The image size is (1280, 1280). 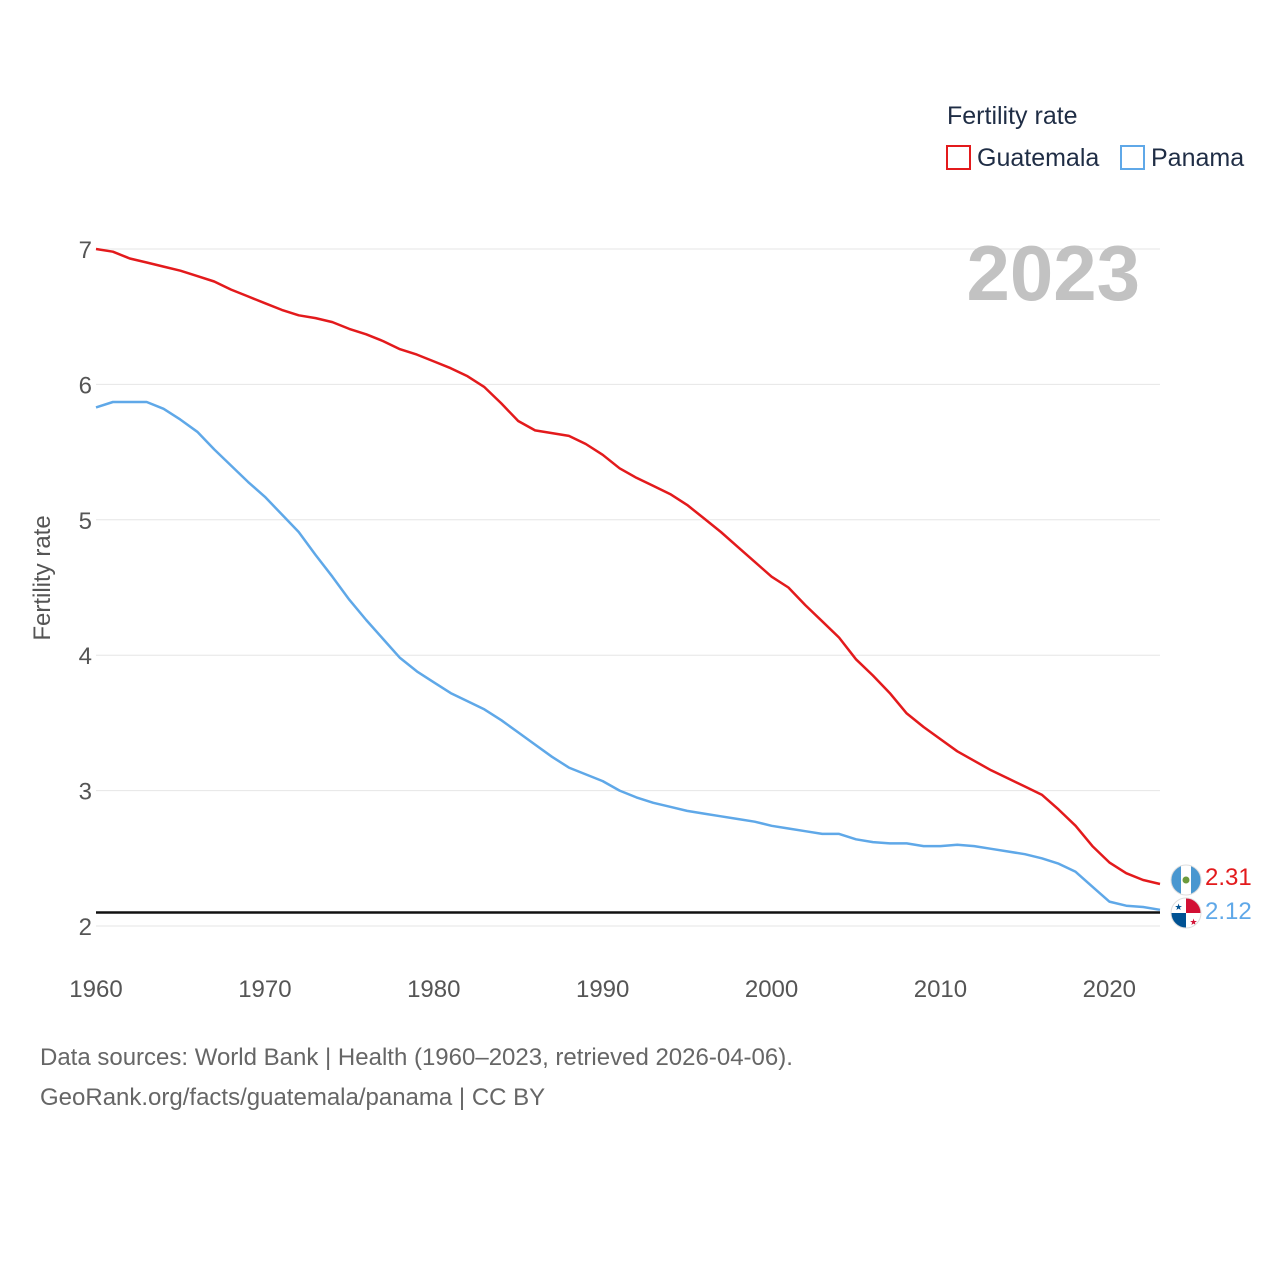 I want to click on y-axis-ticks: 2 3 4 5 6 7, so click(x=85, y=589).